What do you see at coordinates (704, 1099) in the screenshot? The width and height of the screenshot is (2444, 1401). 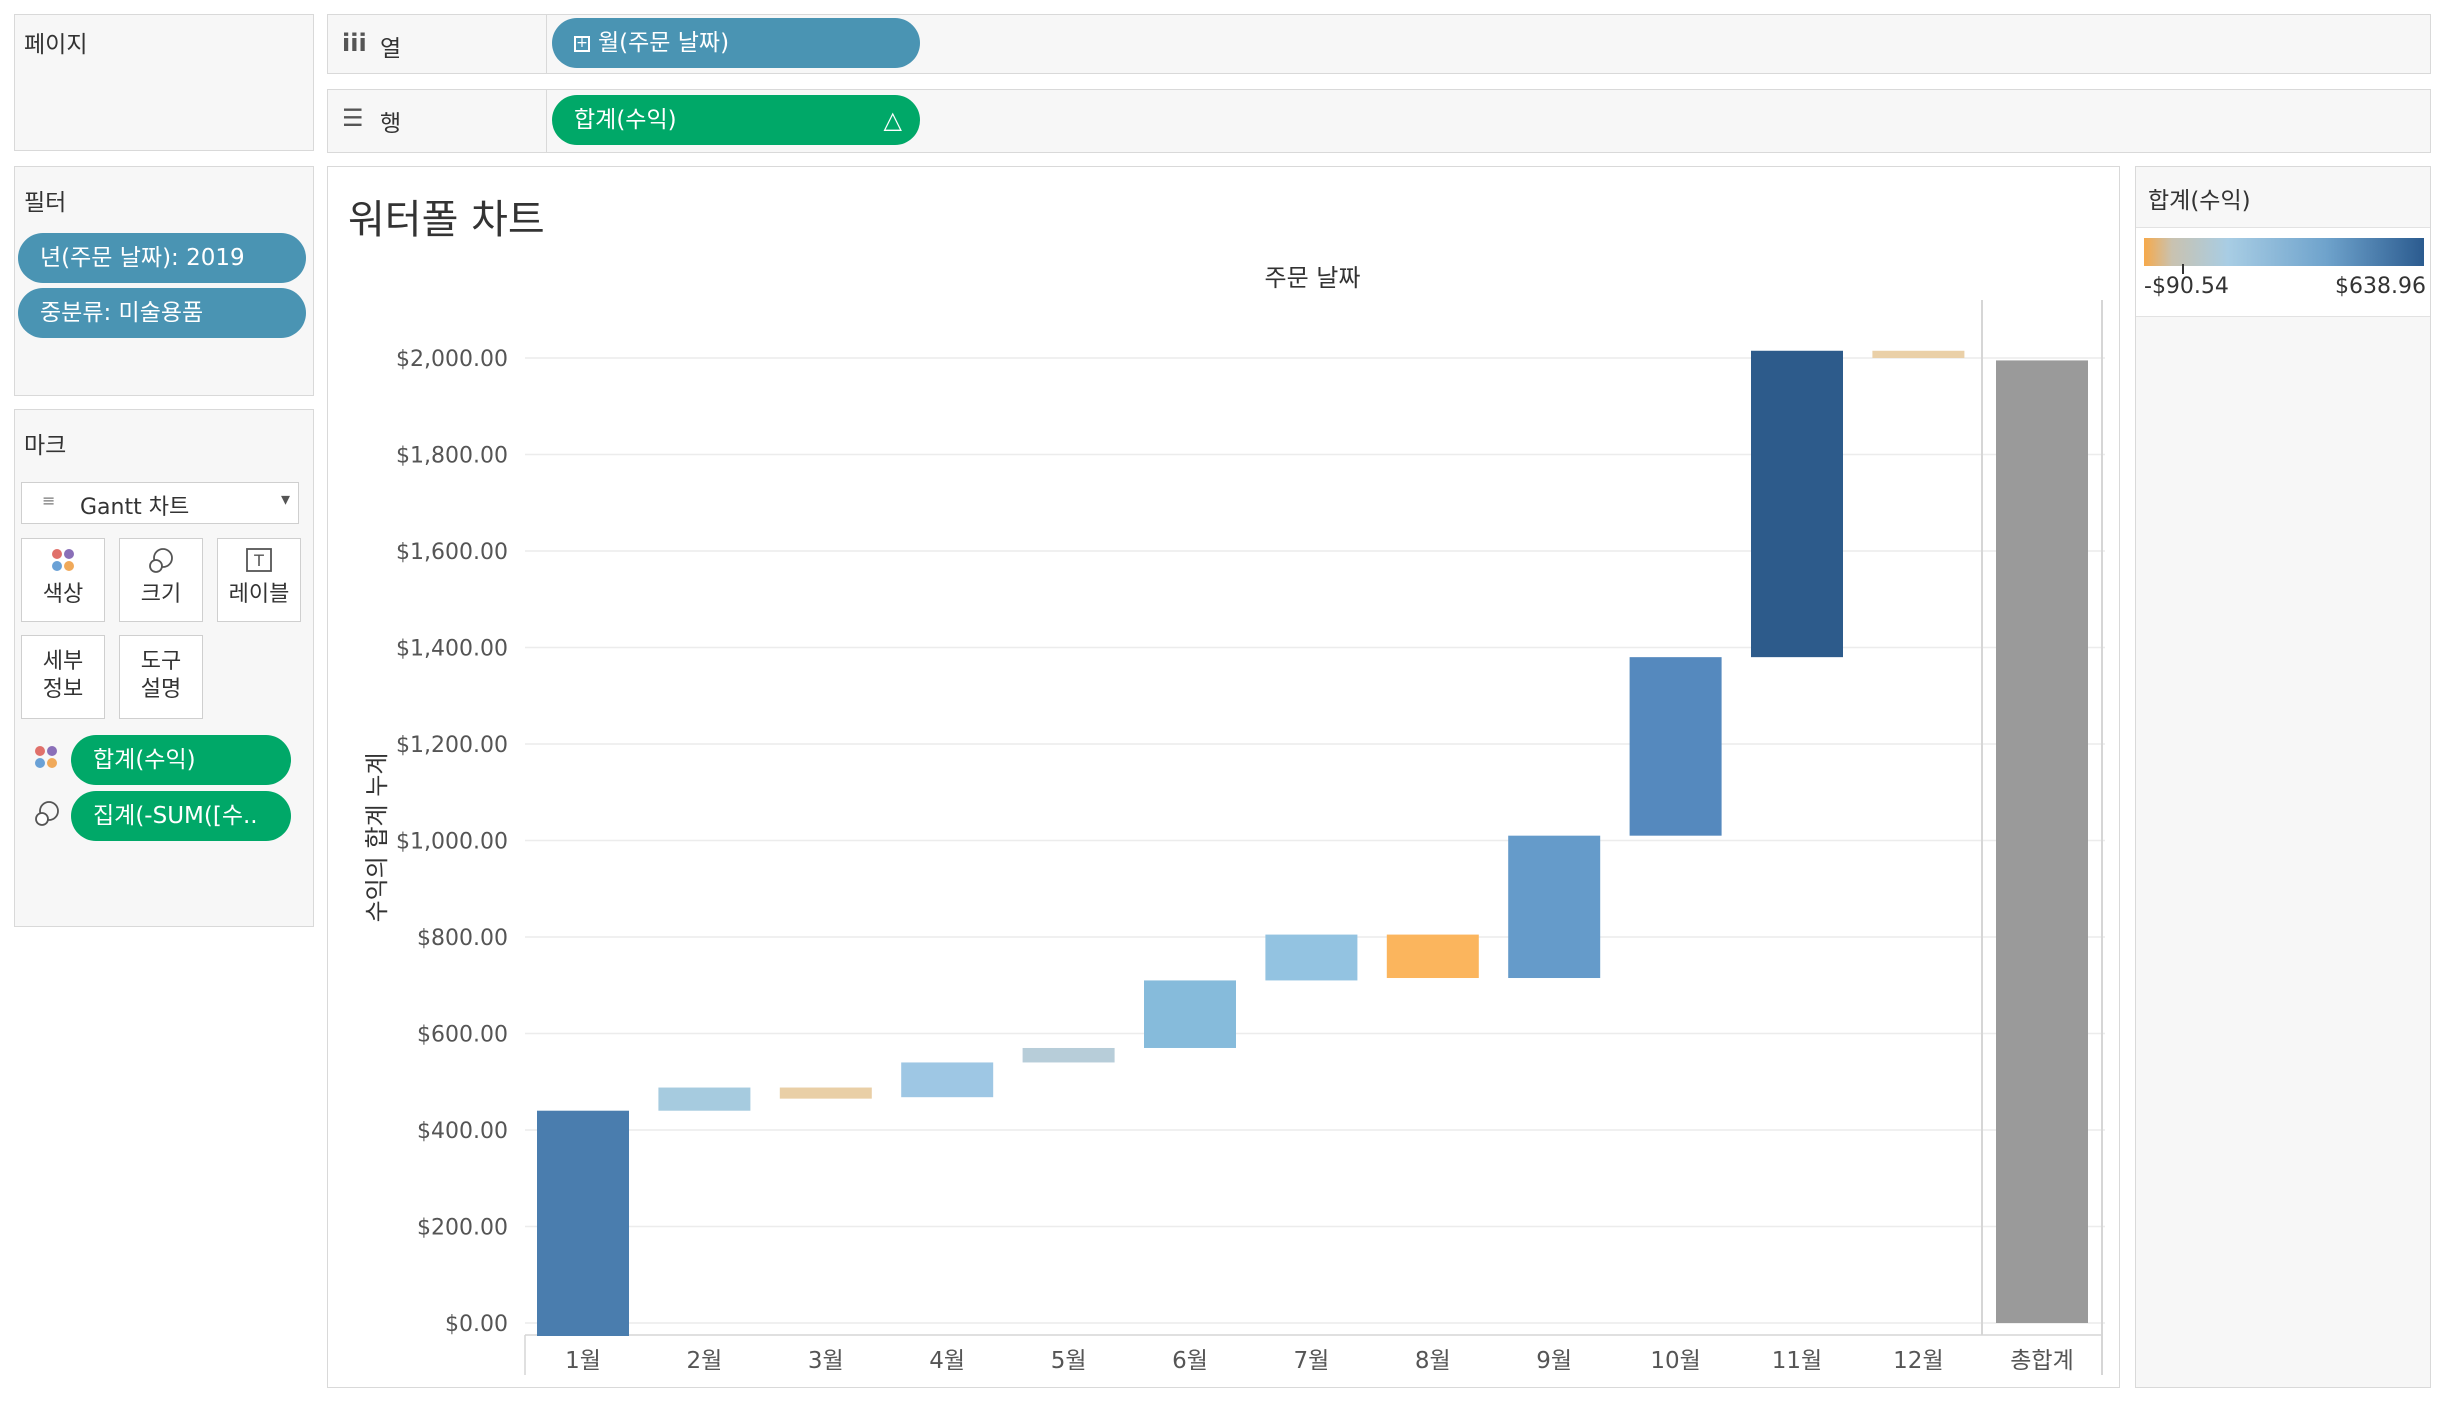 I see `bar-2월` at bounding box center [704, 1099].